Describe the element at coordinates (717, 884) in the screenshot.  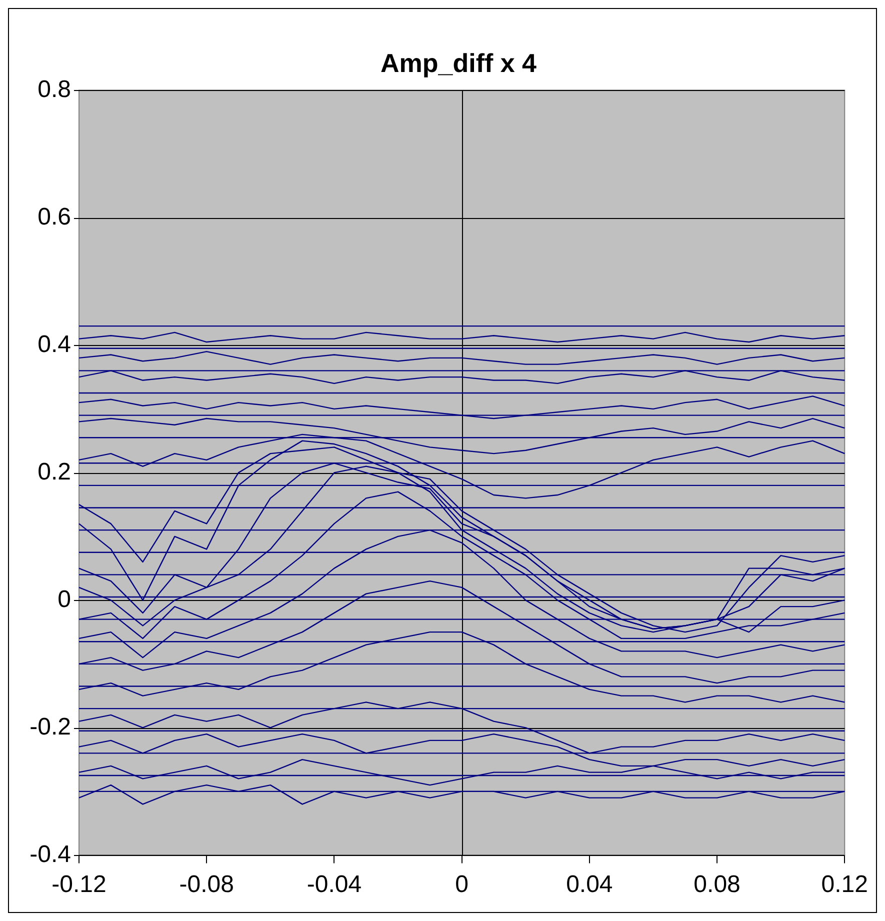
I see `x-tick-label: 0.08` at that location.